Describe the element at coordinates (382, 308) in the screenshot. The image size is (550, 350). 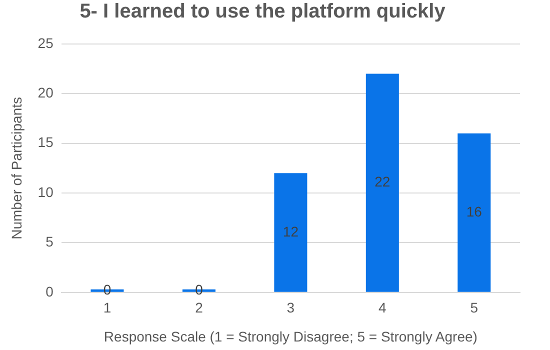
I see `x-tick-label: 4` at that location.